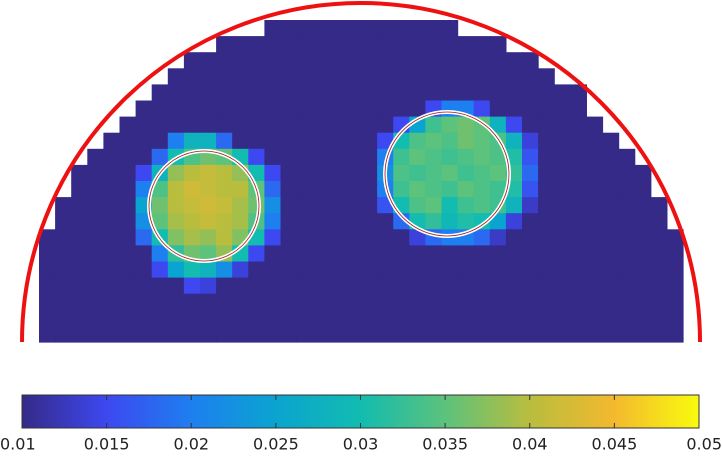  I want to click on colorbar-tick-label: 0.03, so click(361, 444).